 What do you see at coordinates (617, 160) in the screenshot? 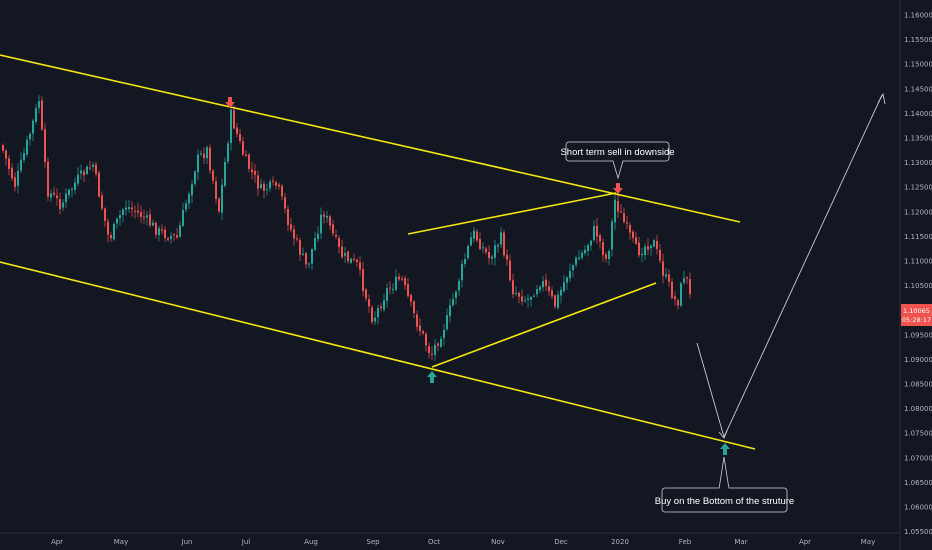
I see `callout-sell: Short term sell in downside` at bounding box center [617, 160].